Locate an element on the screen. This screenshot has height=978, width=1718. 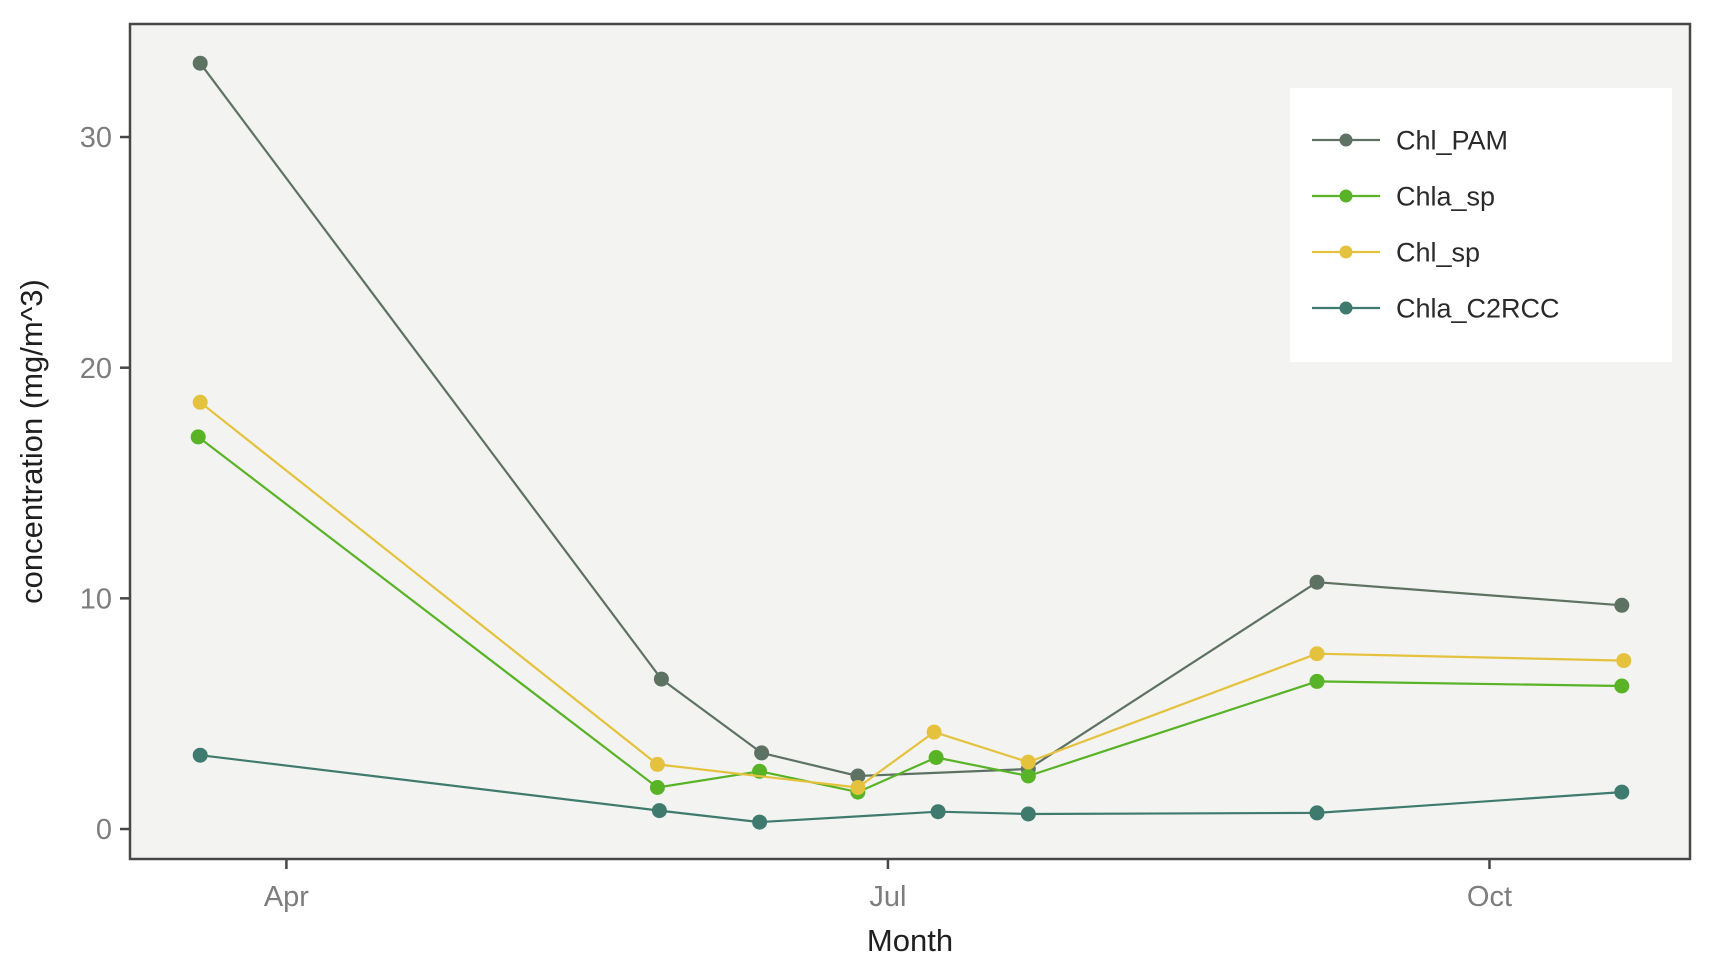
y-axis-title: concentration (mg/m^3) is located at coordinates (31, 441).